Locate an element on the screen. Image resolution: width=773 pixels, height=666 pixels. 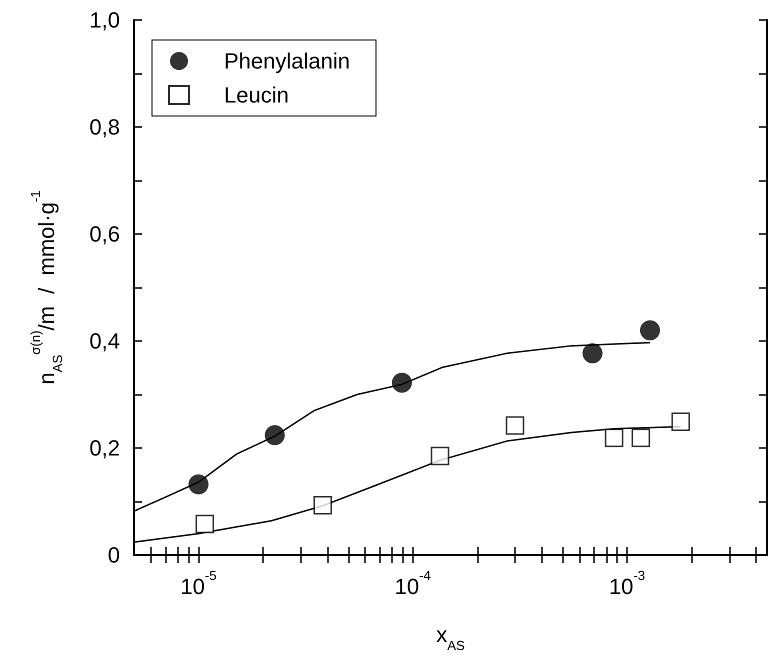
y-tick-label: 0,4 is located at coordinates (104, 341).